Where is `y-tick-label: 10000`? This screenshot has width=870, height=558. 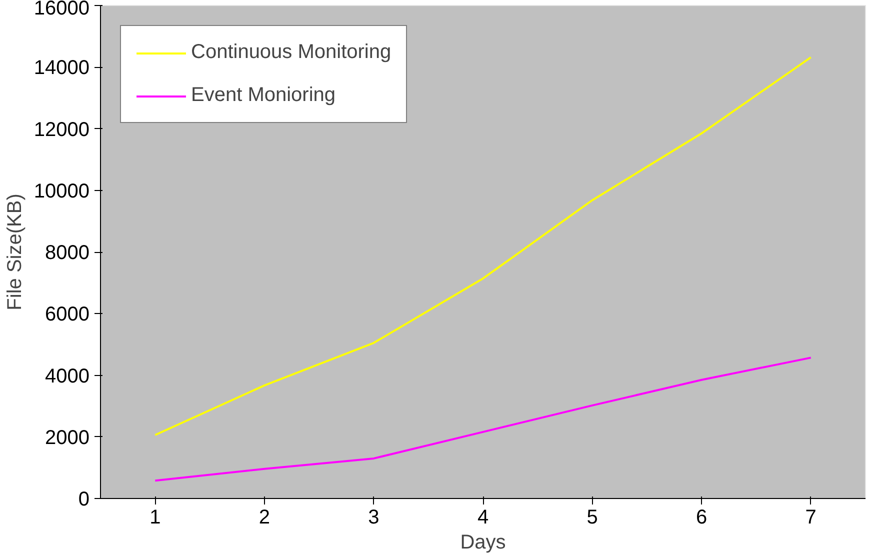 y-tick-label: 10000 is located at coordinates (62, 191).